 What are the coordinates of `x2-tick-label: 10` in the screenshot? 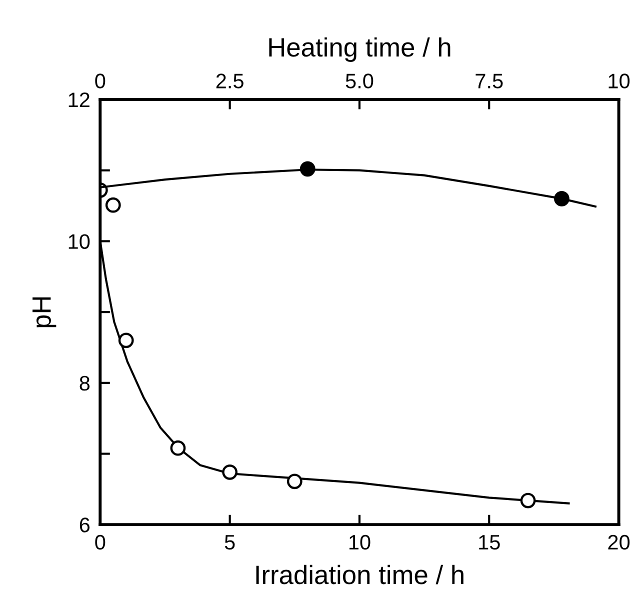 It's located at (619, 81).